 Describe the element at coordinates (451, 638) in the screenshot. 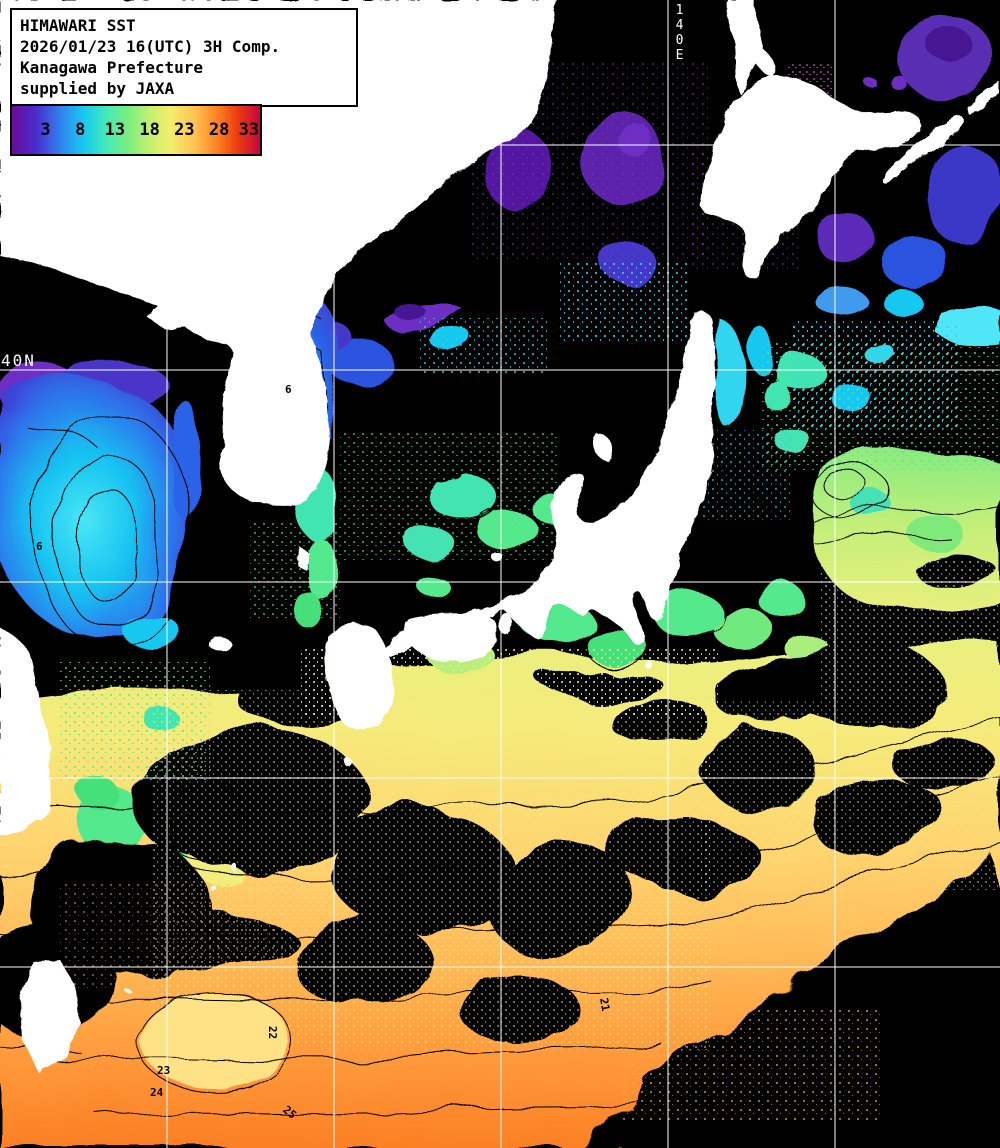

I see `land-shikoku` at that location.